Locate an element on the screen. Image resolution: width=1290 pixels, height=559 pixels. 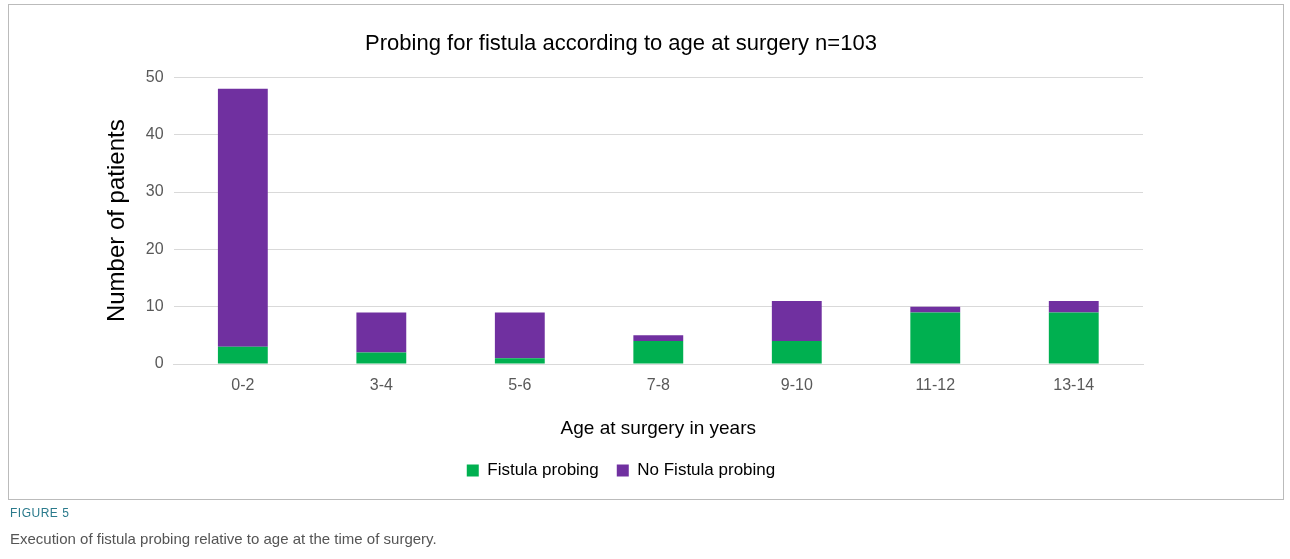
x-tick-label: 9-10 is located at coordinates (796, 385).